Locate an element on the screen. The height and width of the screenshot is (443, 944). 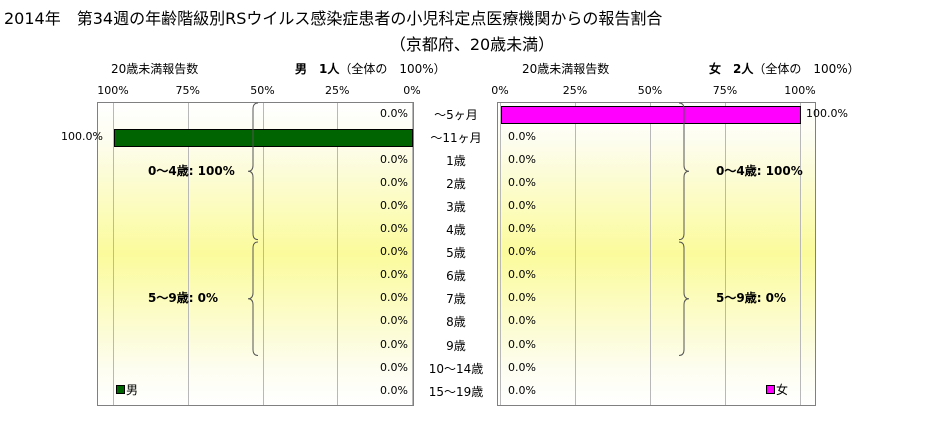
panel-header-count: 男 1人 is located at coordinates (317, 69).